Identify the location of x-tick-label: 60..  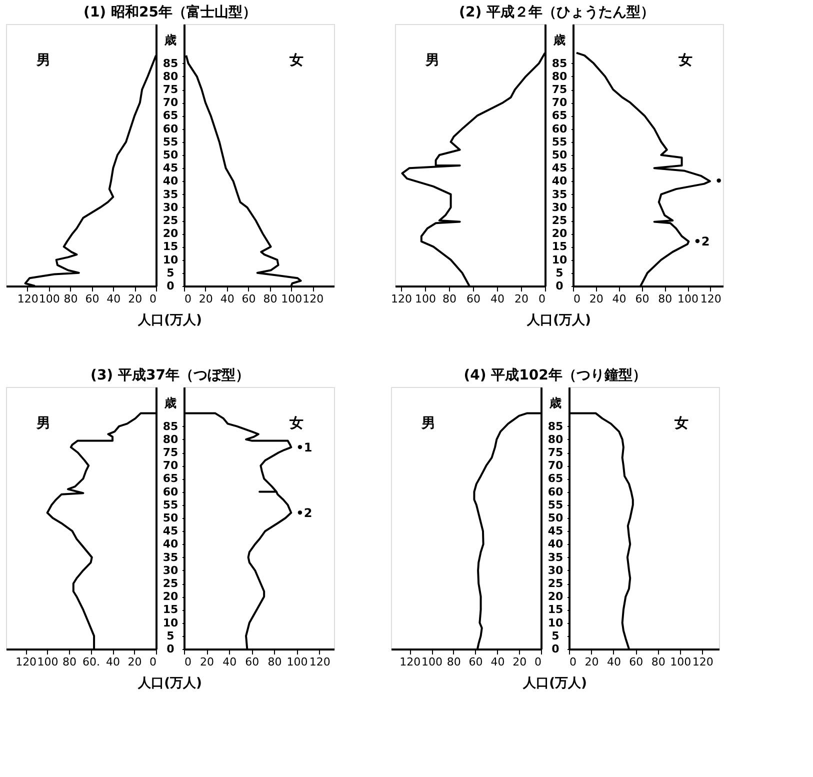
(91, 662).